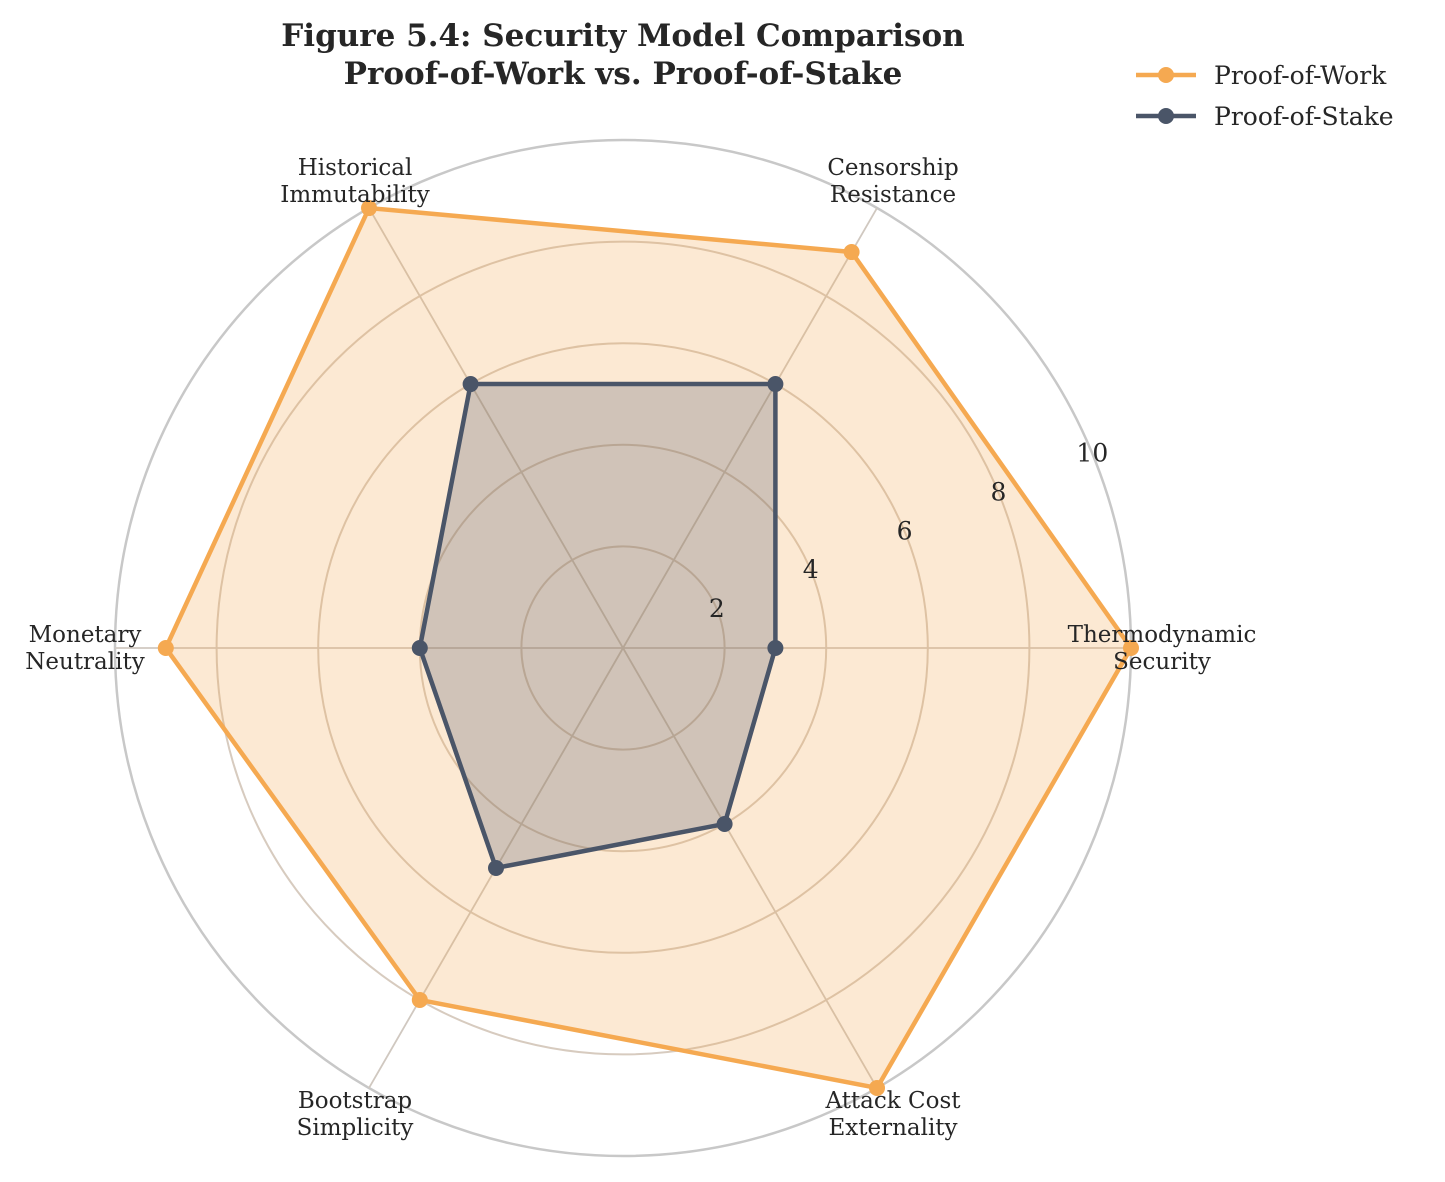 This screenshot has height=1182, width=1445. What do you see at coordinates (999, 491) in the screenshot?
I see `radial-tick-label: 8` at bounding box center [999, 491].